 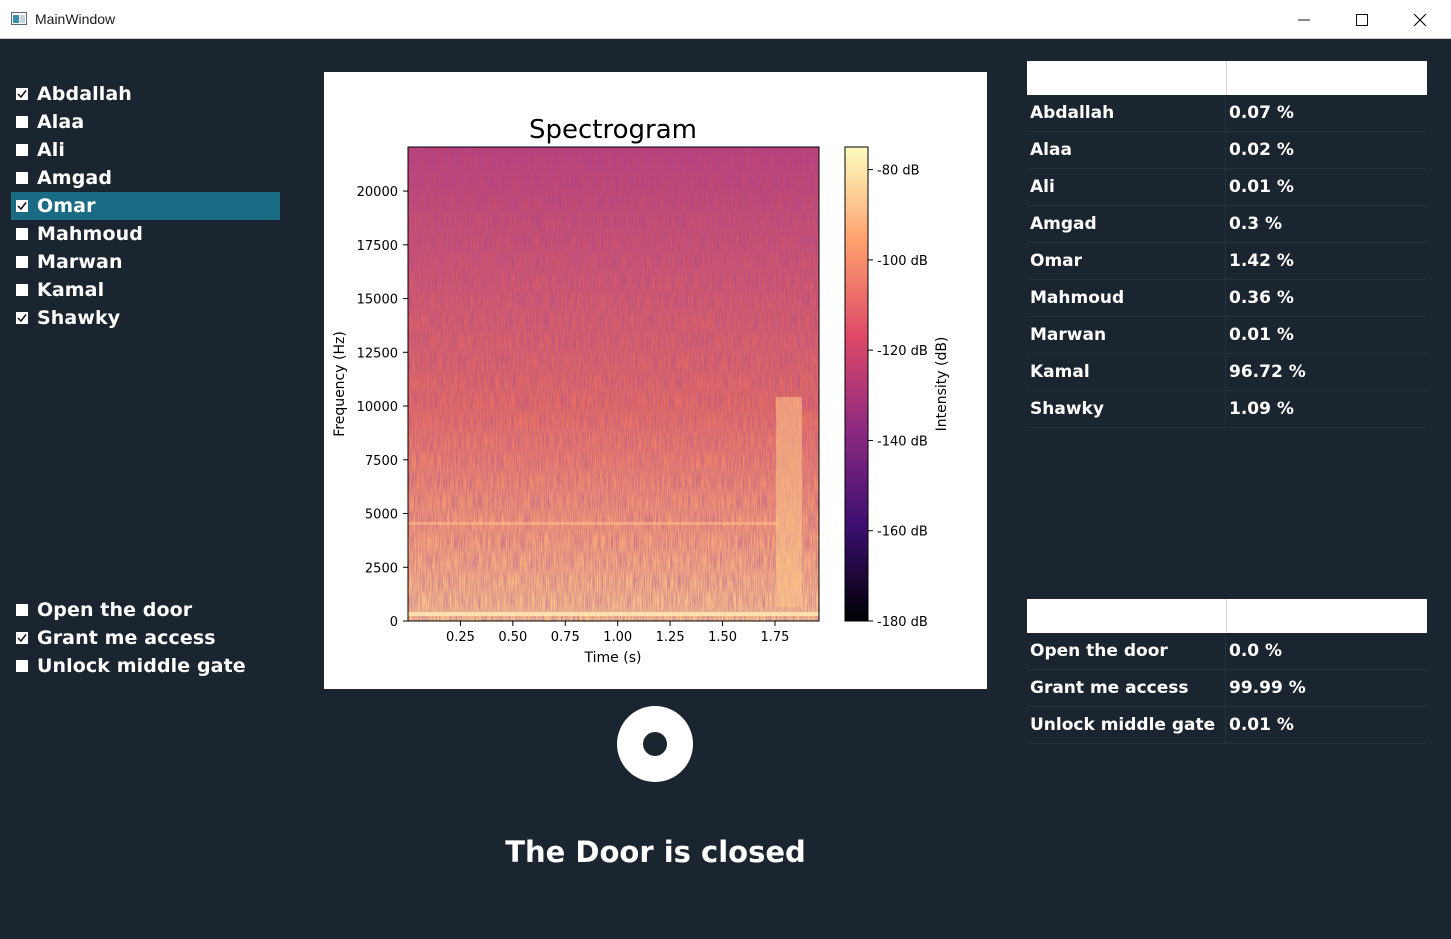 I want to click on probability-cell: 0.0 %, so click(x=1256, y=651).